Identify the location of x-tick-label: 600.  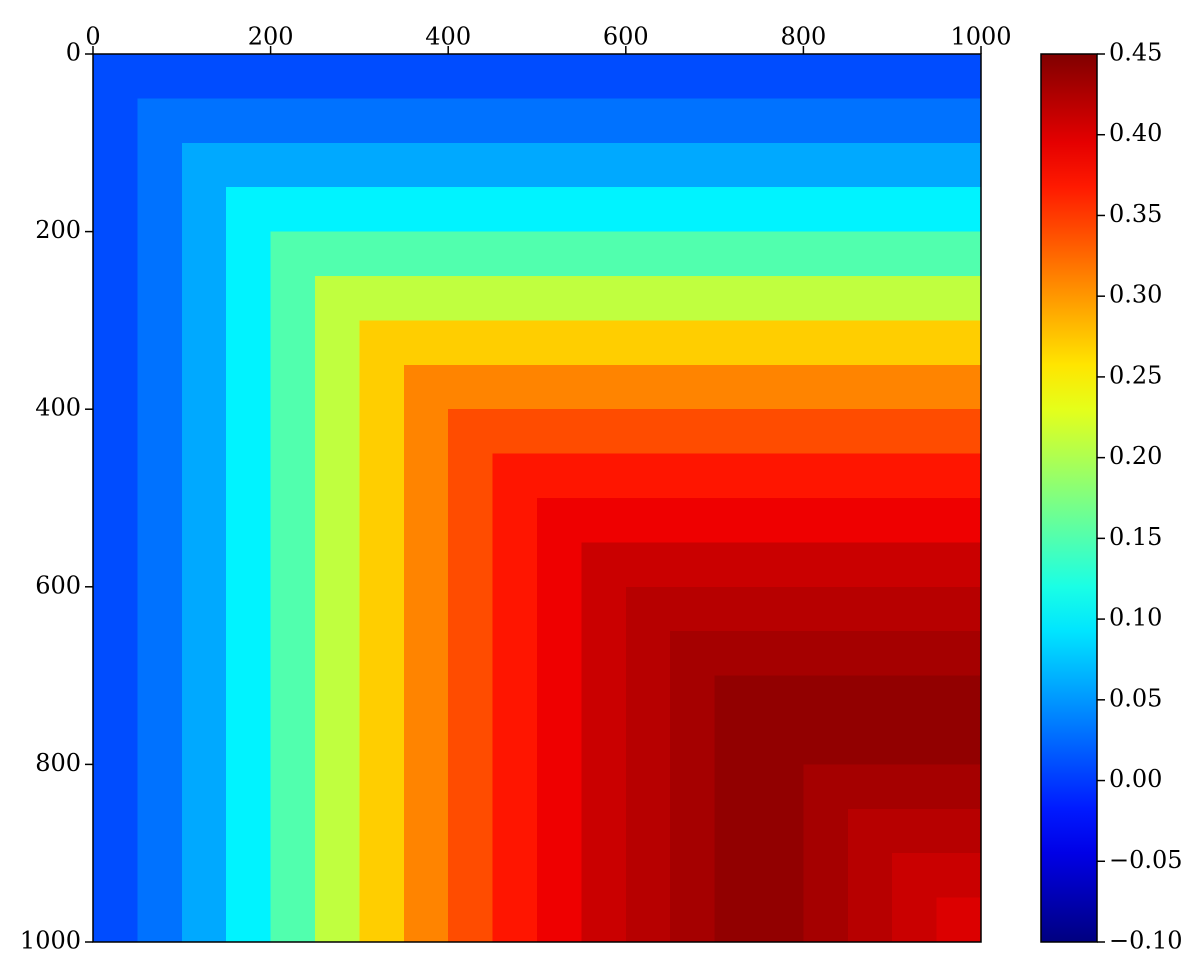
(626, 37).